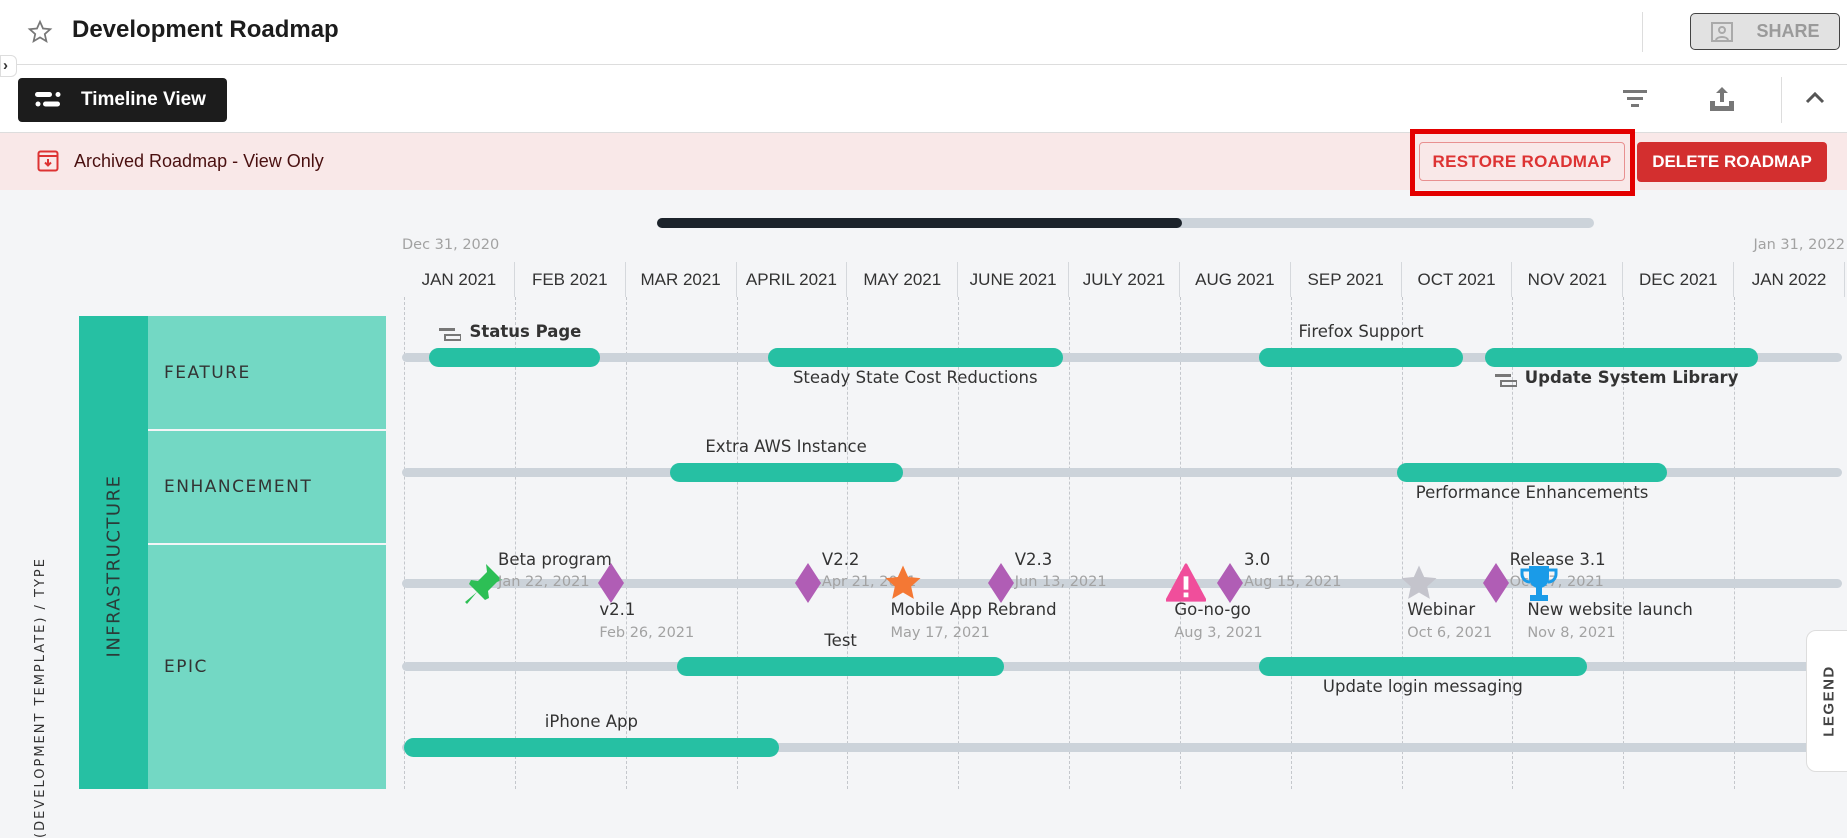  I want to click on milestone-label: v2.1, so click(617, 609).